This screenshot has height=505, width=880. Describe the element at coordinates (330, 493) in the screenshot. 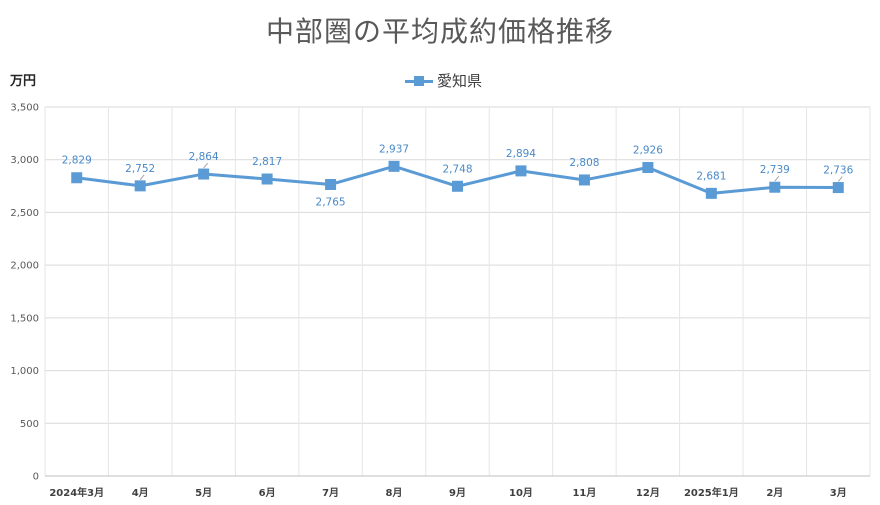

I see `x-tick-label: 7月` at that location.